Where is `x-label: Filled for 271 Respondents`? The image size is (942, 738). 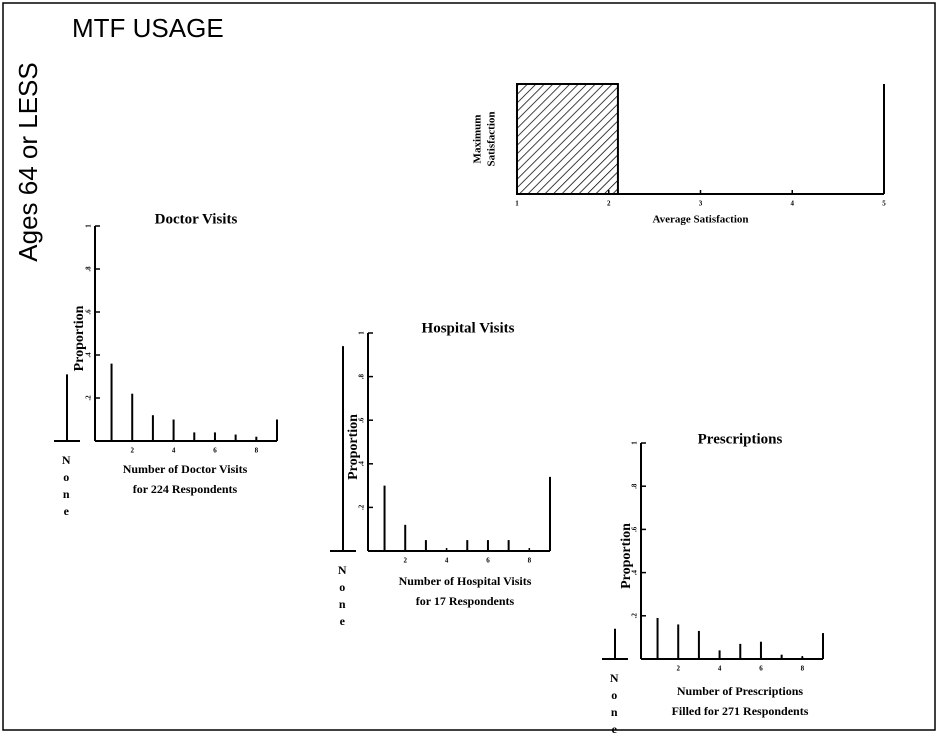
x-label: Filled for 271 Respondents is located at coordinates (740, 711).